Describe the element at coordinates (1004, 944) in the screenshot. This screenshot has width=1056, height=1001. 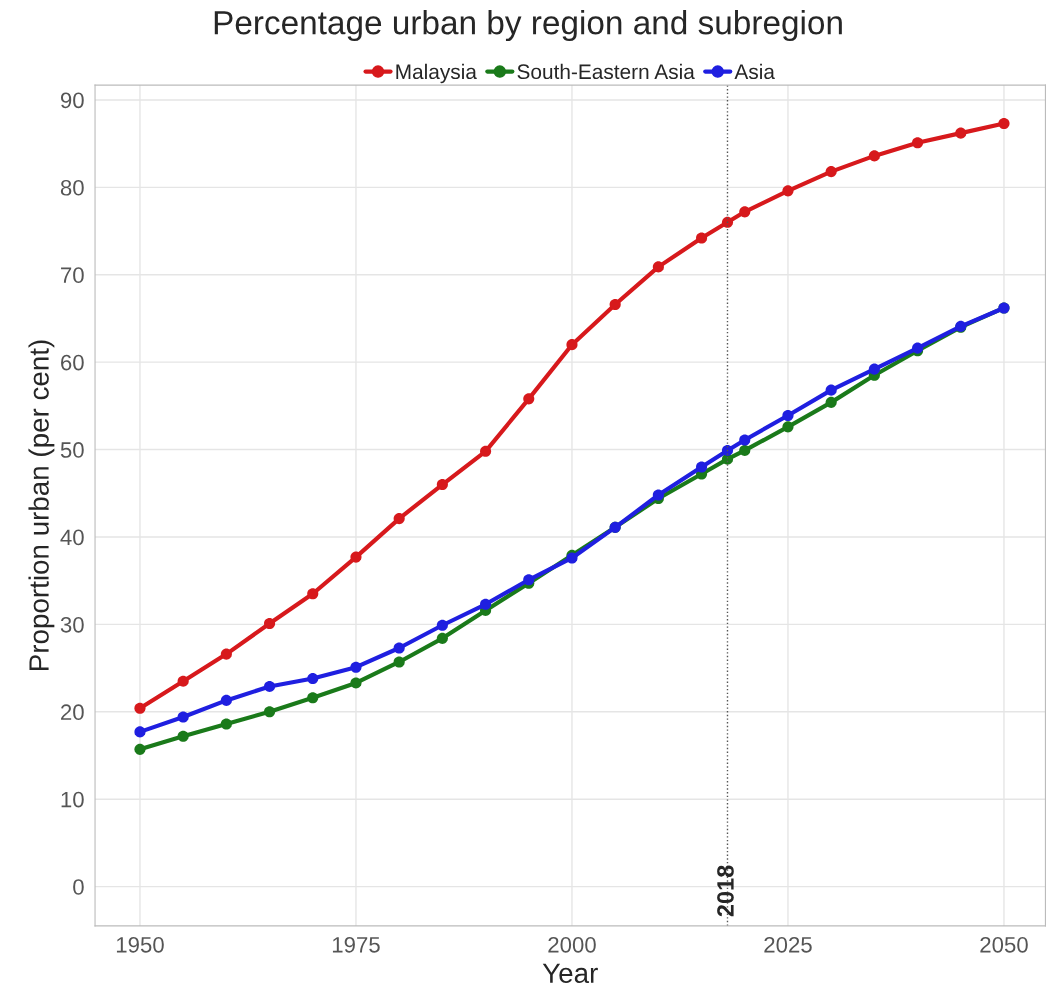
I see `x-tick-label: 2050` at that location.